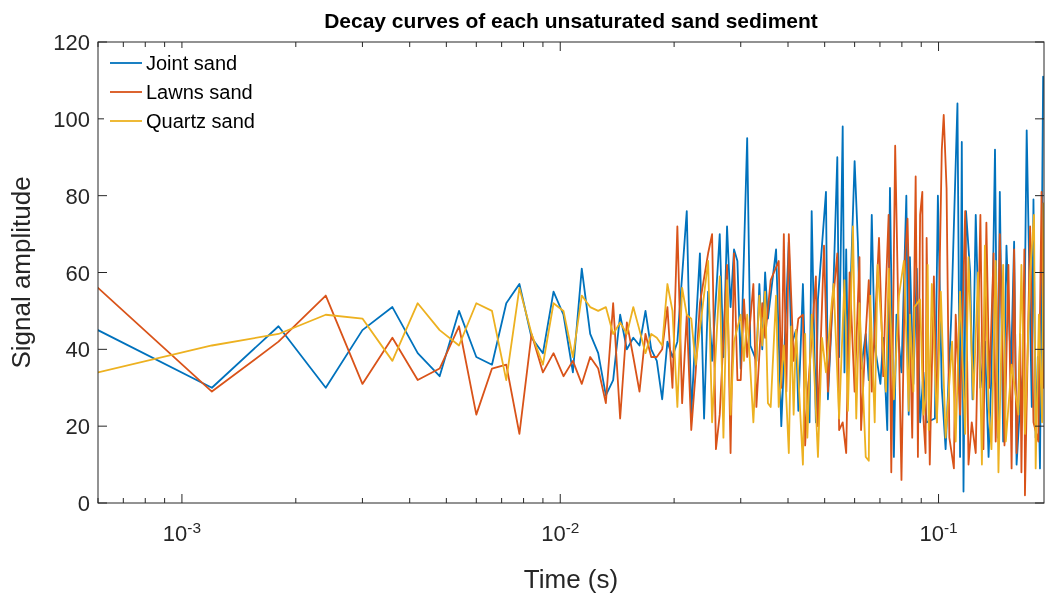 Image resolution: width=1046 pixels, height=594 pixels. What do you see at coordinates (200, 121) in the screenshot?
I see `legend-label: Quartz sand` at bounding box center [200, 121].